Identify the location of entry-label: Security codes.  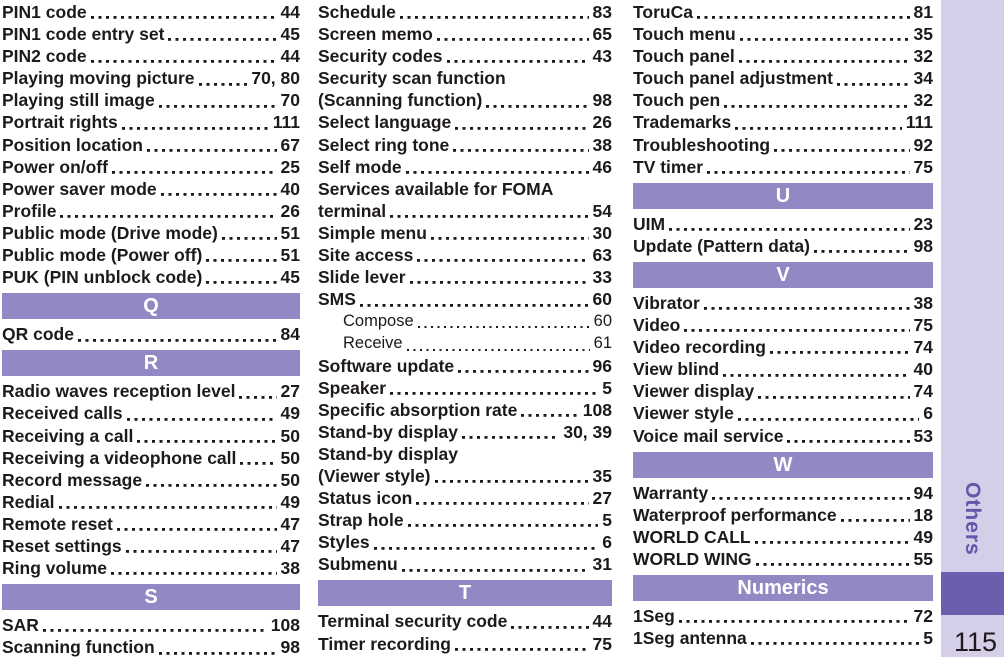
(380, 56).